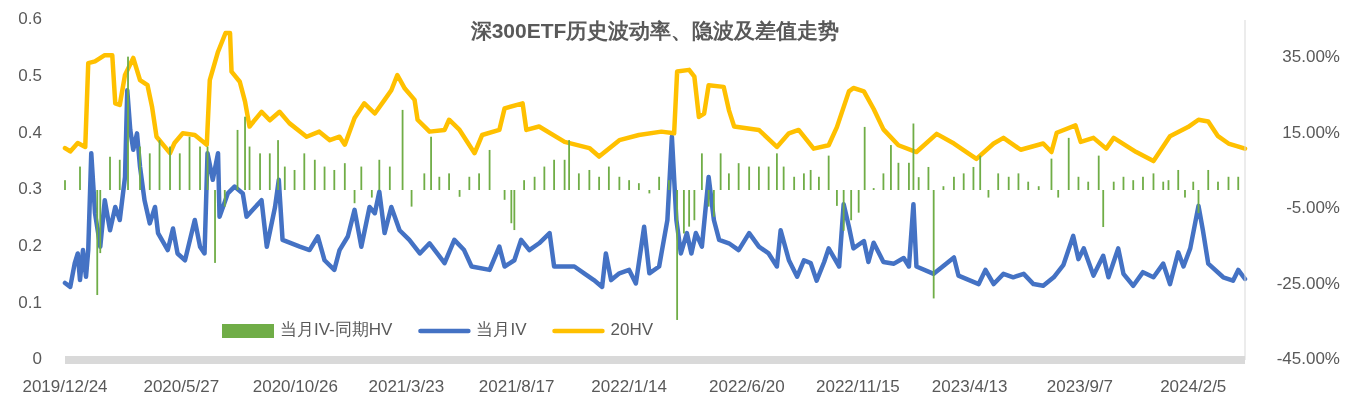 This screenshot has height=406, width=1357. I want to click on x-tick-label: 2023/9/7, so click(1080, 386).